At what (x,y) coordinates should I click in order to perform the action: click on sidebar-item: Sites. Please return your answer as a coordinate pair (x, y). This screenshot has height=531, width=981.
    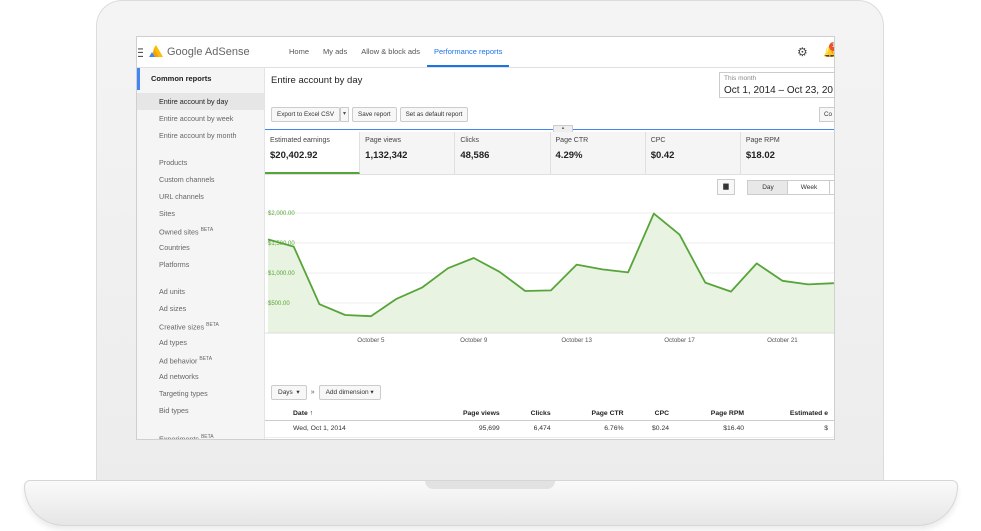
    Looking at the image, I should click on (200, 213).